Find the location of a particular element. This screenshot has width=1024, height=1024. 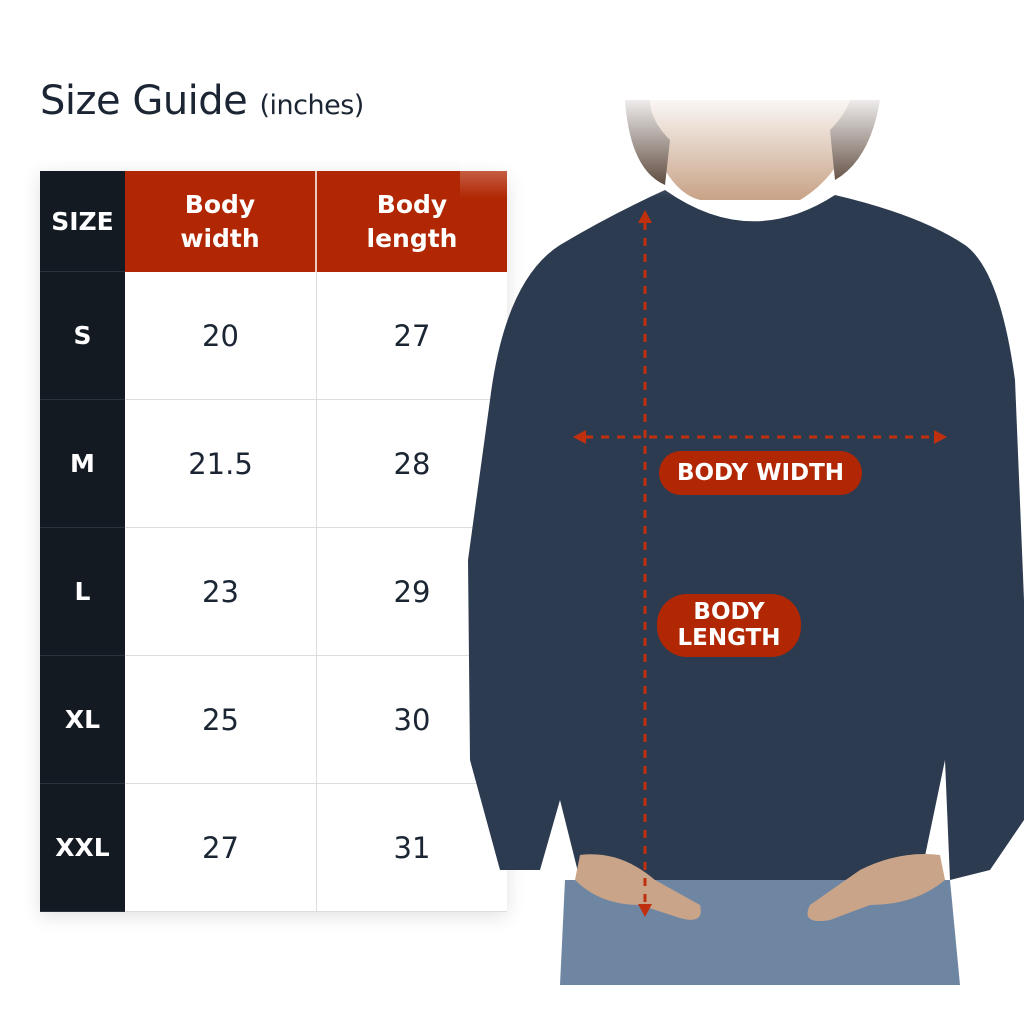

table-header: SIZE Body width Body length is located at coordinates (273, 221).